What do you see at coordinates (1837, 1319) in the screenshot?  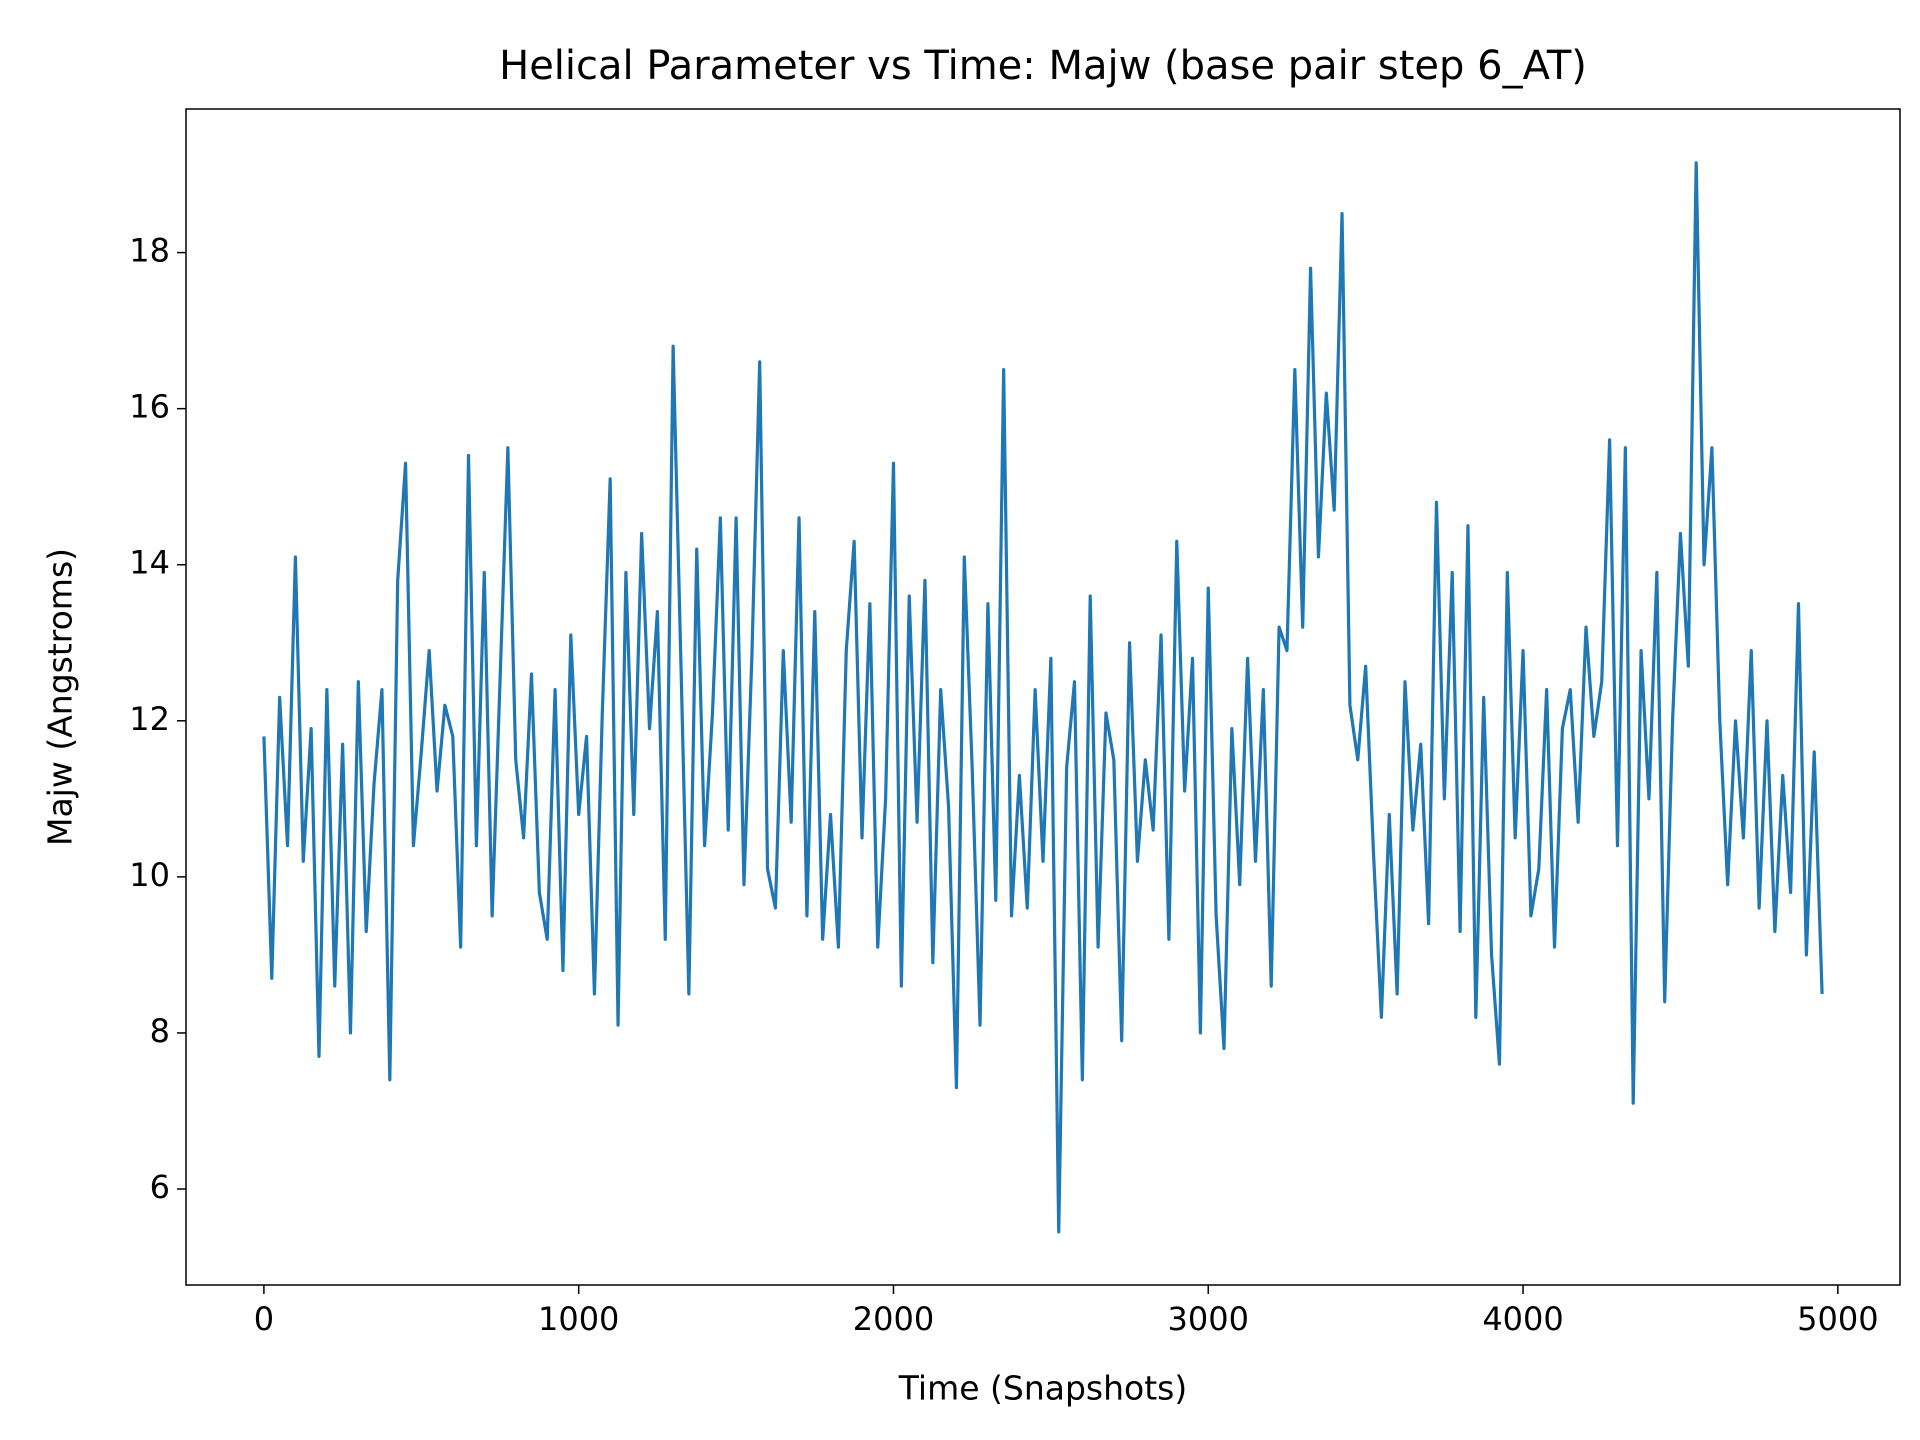 I see `x-tick-label: 5000` at bounding box center [1837, 1319].